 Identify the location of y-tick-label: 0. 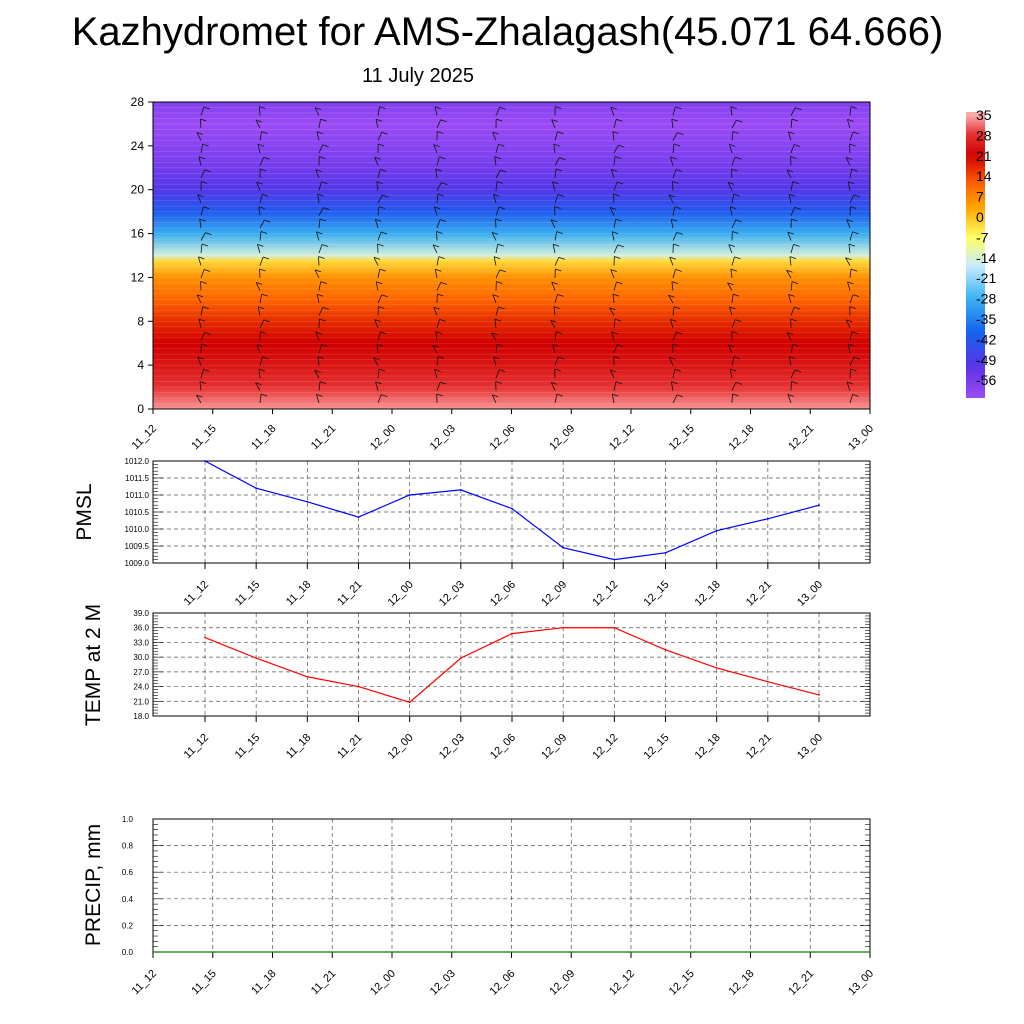
(140, 409).